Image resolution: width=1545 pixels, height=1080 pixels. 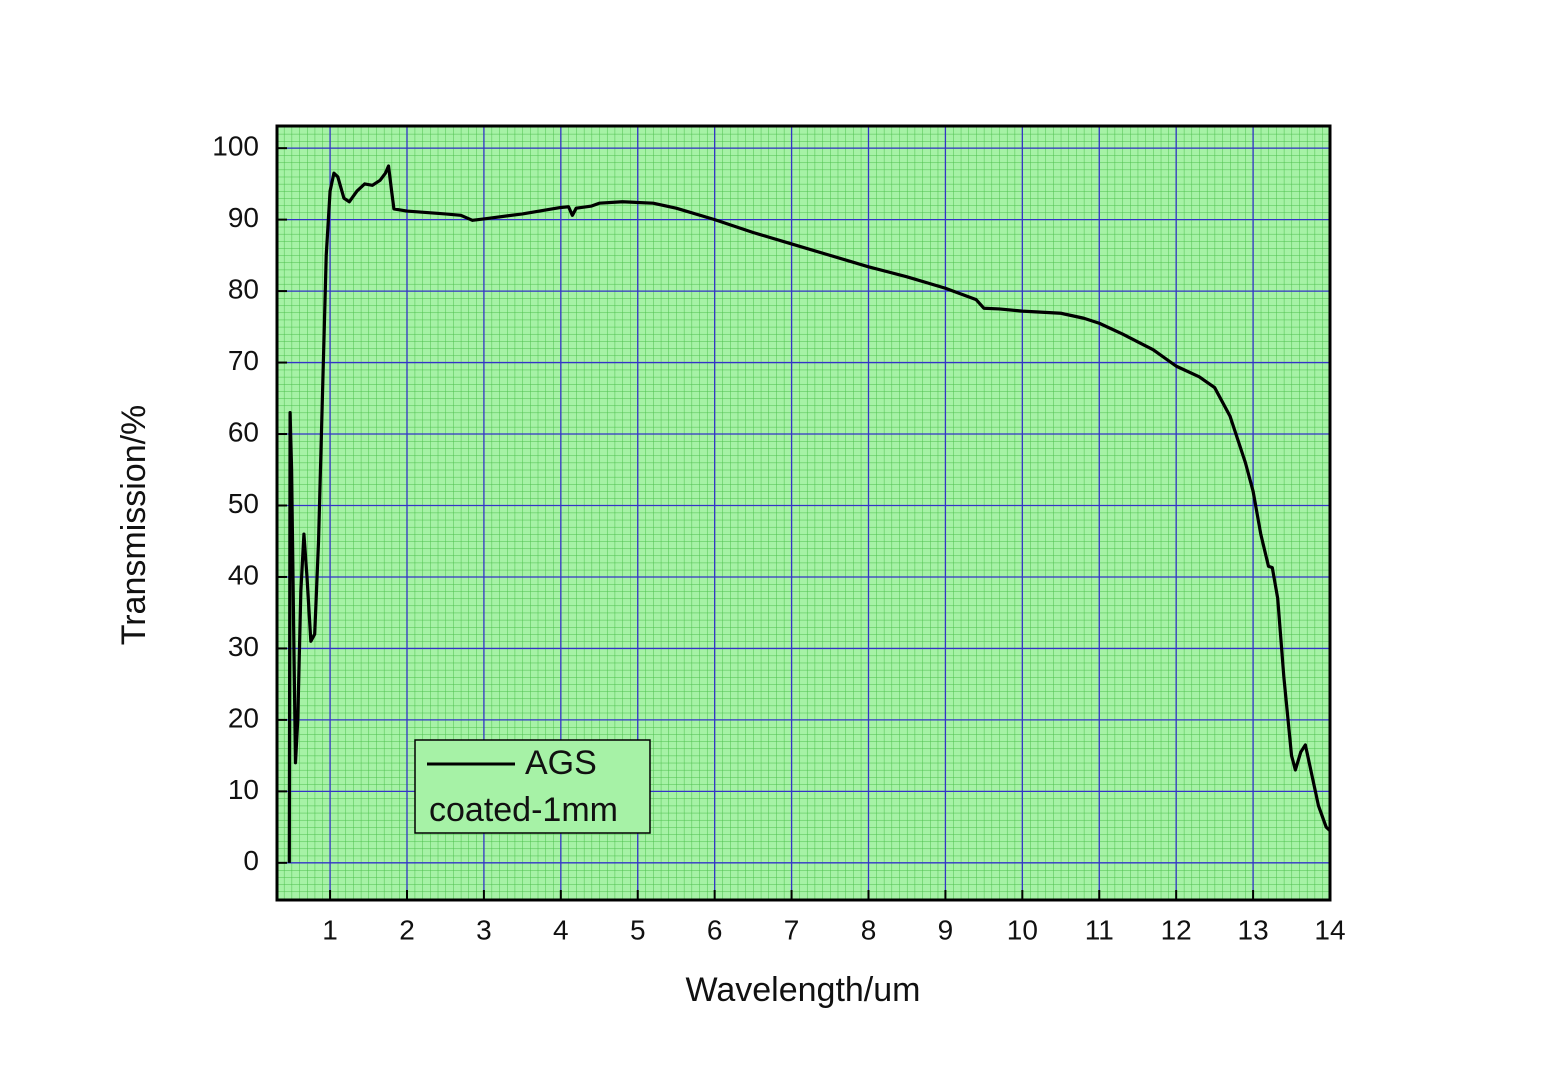 I want to click on x-tick-label: 11, so click(x=1099, y=929).